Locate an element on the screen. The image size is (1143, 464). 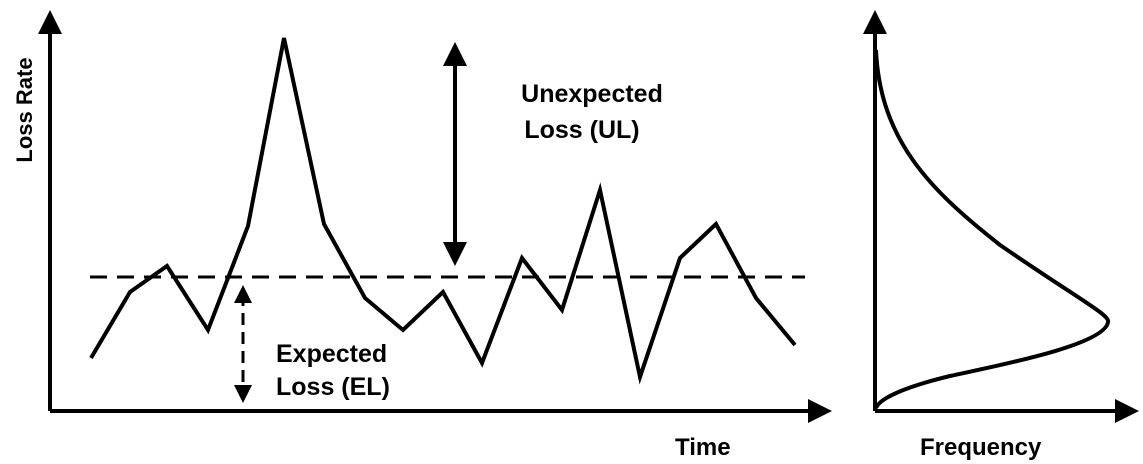
el-label-line2: Loss (EL) is located at coordinates (333, 387).